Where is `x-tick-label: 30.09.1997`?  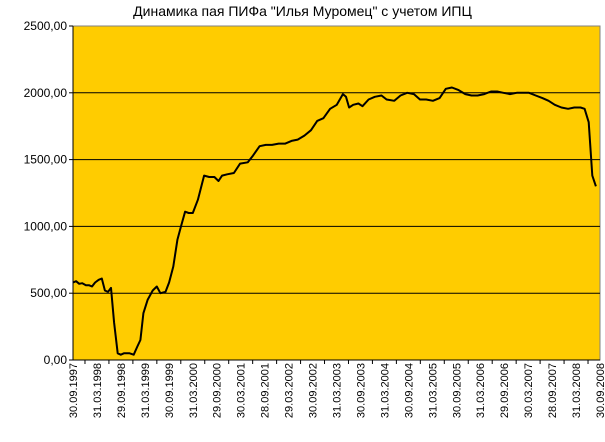
x-tick-label: 30.09.1997 is located at coordinates (74, 390).